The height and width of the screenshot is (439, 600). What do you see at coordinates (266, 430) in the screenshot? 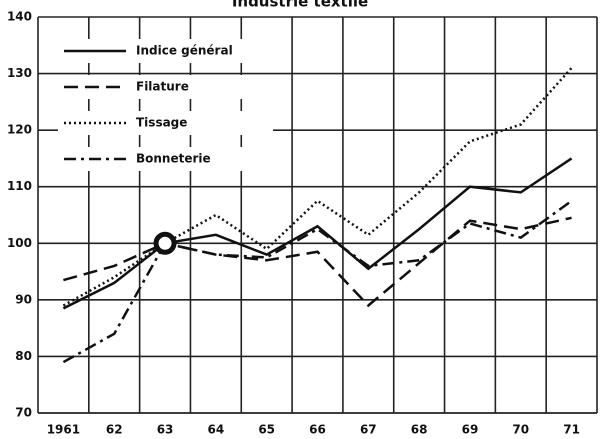
I see `x-tick-label: 65` at bounding box center [266, 430].